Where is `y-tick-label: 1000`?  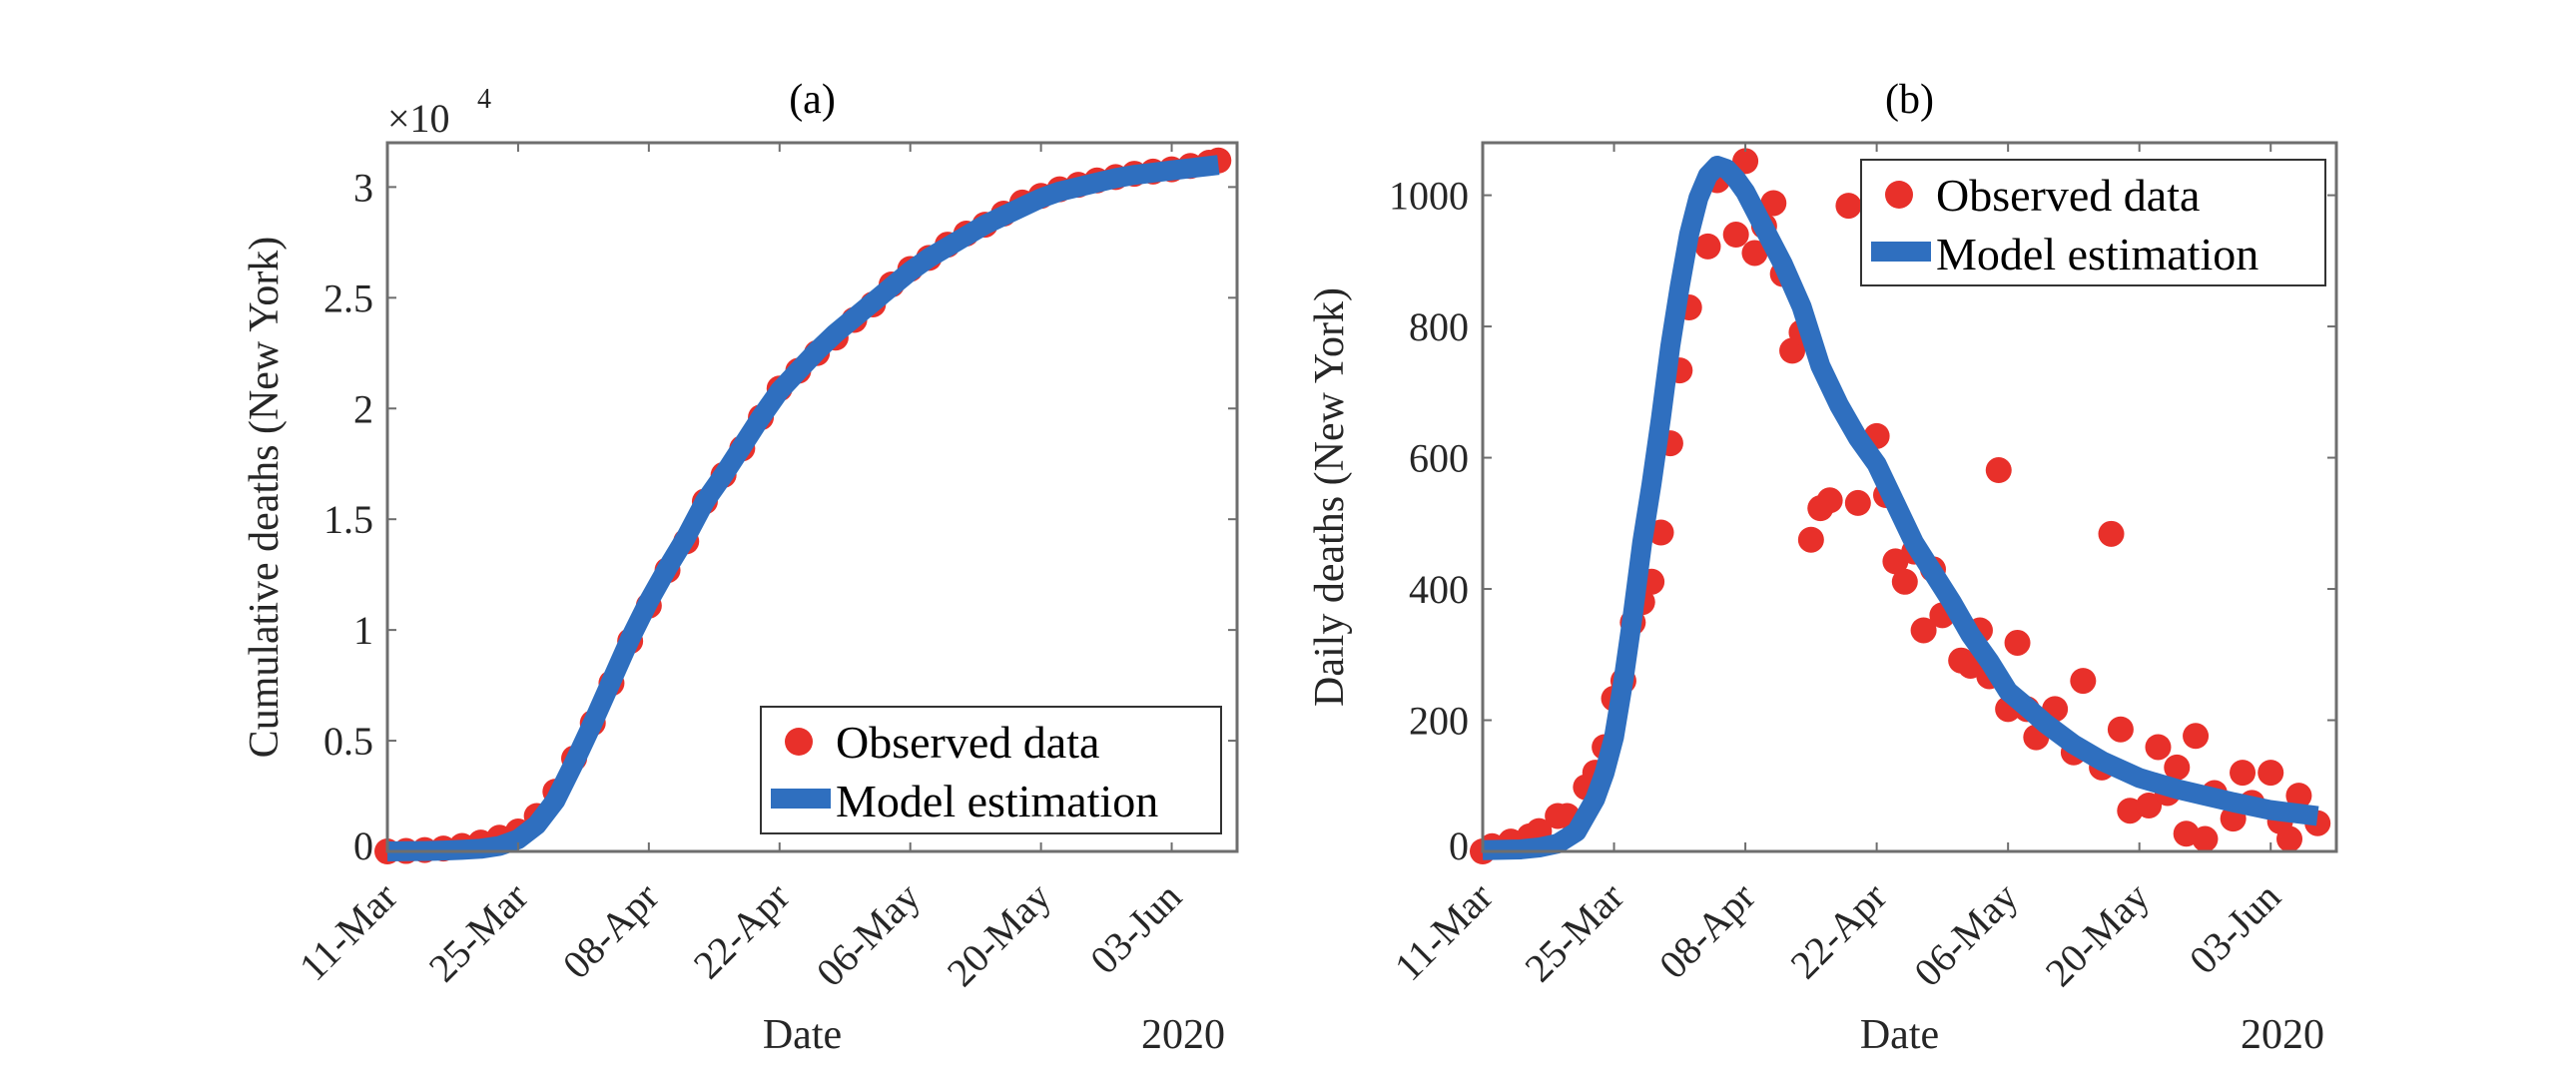
y-tick-label: 1000 is located at coordinates (1429, 196).